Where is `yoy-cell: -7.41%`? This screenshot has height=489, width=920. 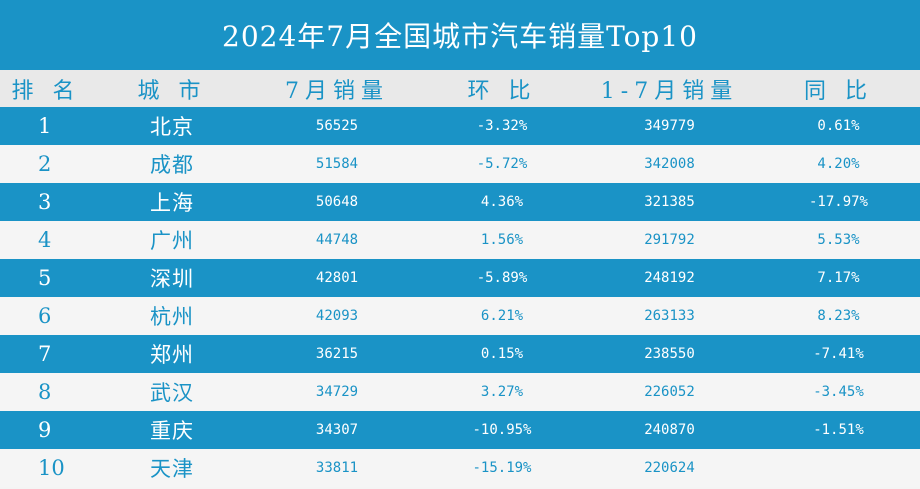 yoy-cell: -7.41% is located at coordinates (838, 354).